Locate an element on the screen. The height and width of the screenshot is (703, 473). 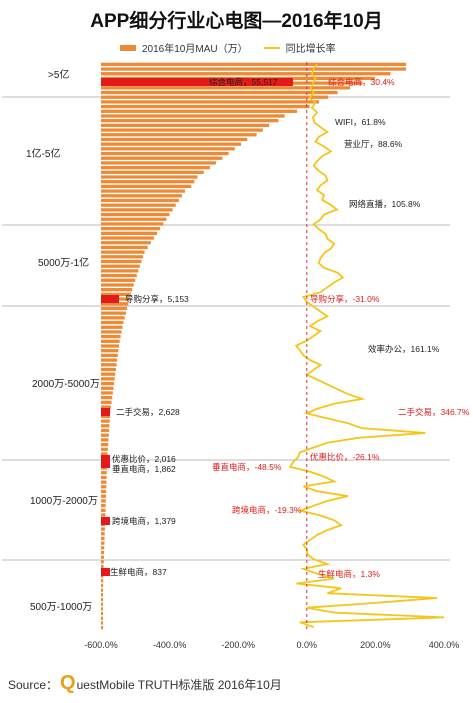
highlight-growth-label: 跨境电商，-19.3% is located at coordinates (267, 510).